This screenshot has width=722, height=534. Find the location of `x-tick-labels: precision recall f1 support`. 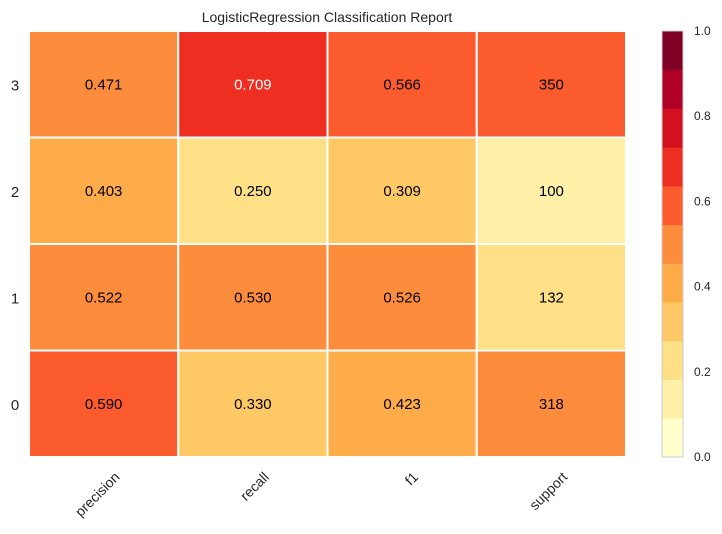

x-tick-labels: precision recall f1 support is located at coordinates (321, 494).